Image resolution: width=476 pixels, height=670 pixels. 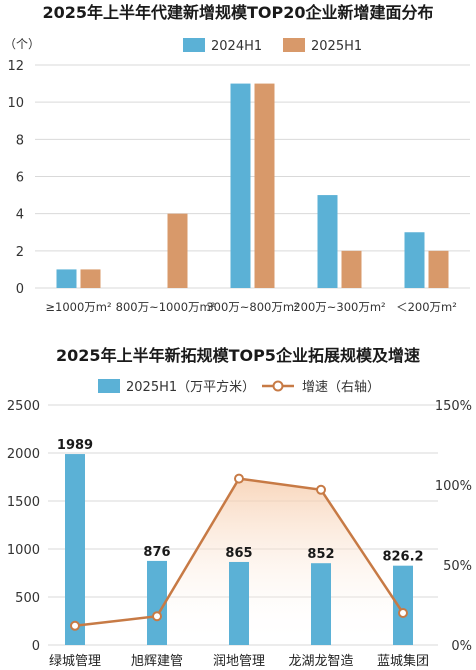 I want to click on legend-label: 2025H1, so click(x=336, y=46).